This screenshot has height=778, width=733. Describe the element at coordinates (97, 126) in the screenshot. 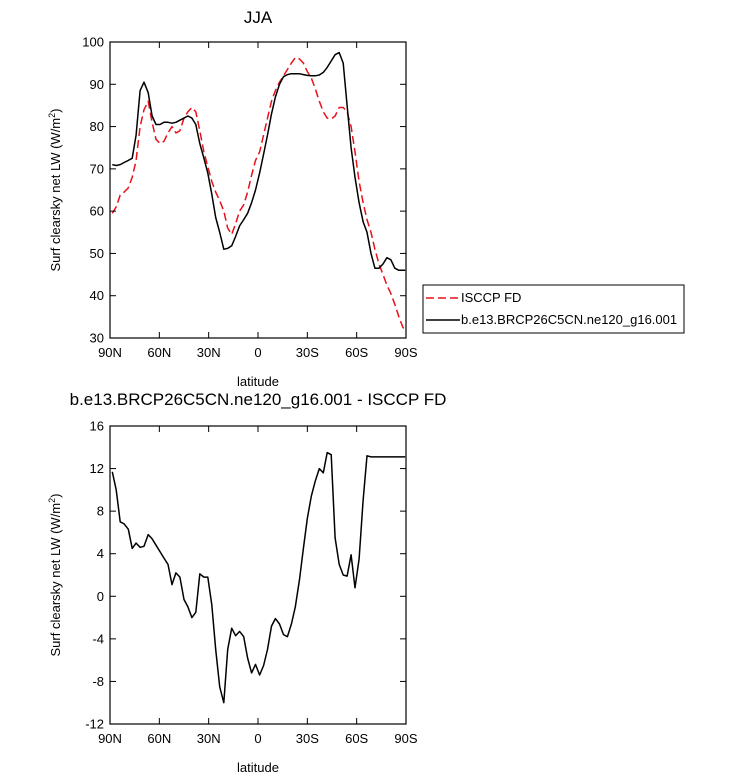

I see `top-y-tick-label: 80` at that location.